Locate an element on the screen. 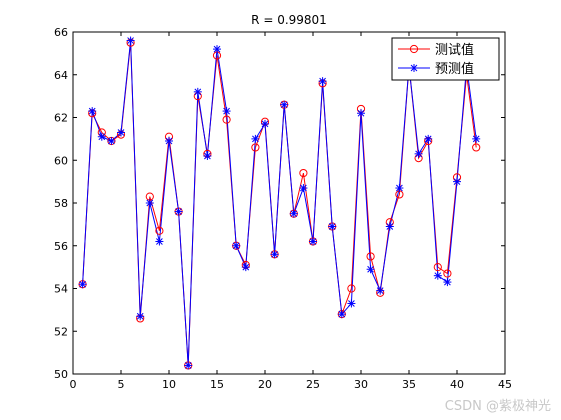 This screenshot has width=561, height=420. x-tick-label: 5 is located at coordinates (121, 384).